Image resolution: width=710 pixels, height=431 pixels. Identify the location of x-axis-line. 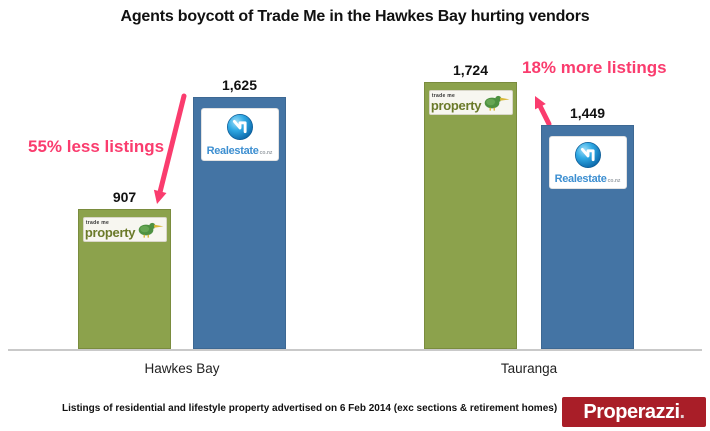
(355, 350).